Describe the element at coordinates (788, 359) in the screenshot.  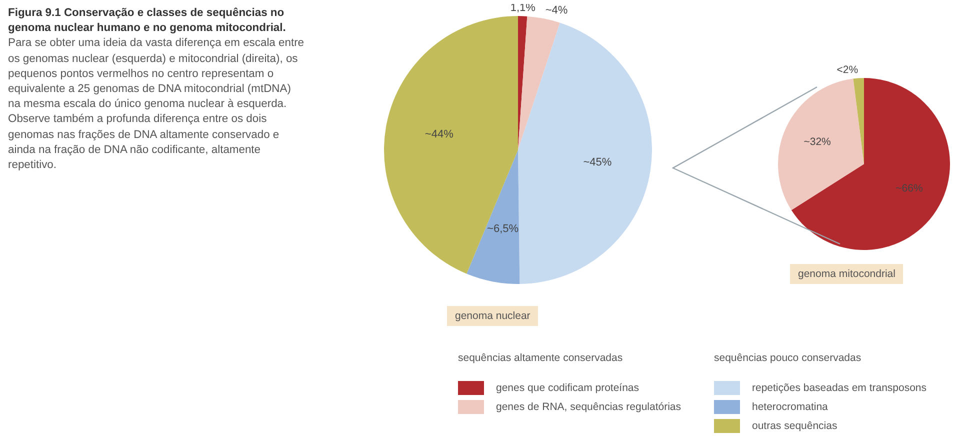
I see `text: sequências pouco conservadas` at that location.